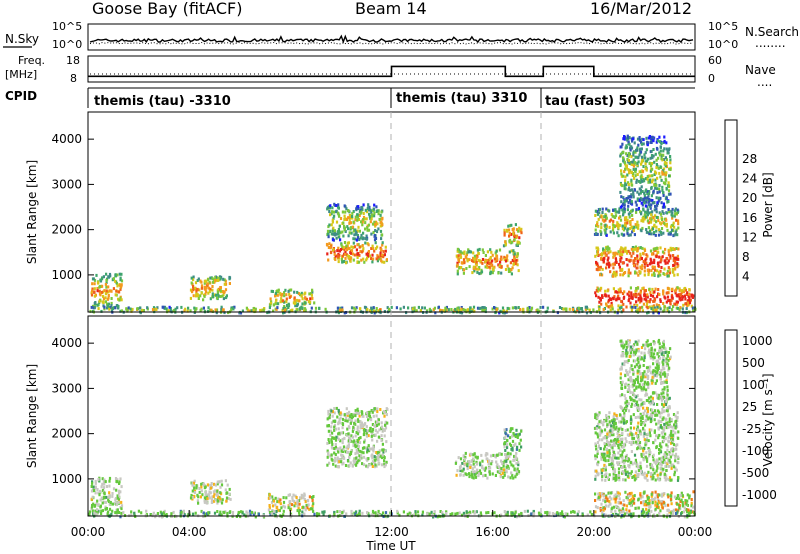  I want to click on y-tick-label: 1000, so click(66, 275).